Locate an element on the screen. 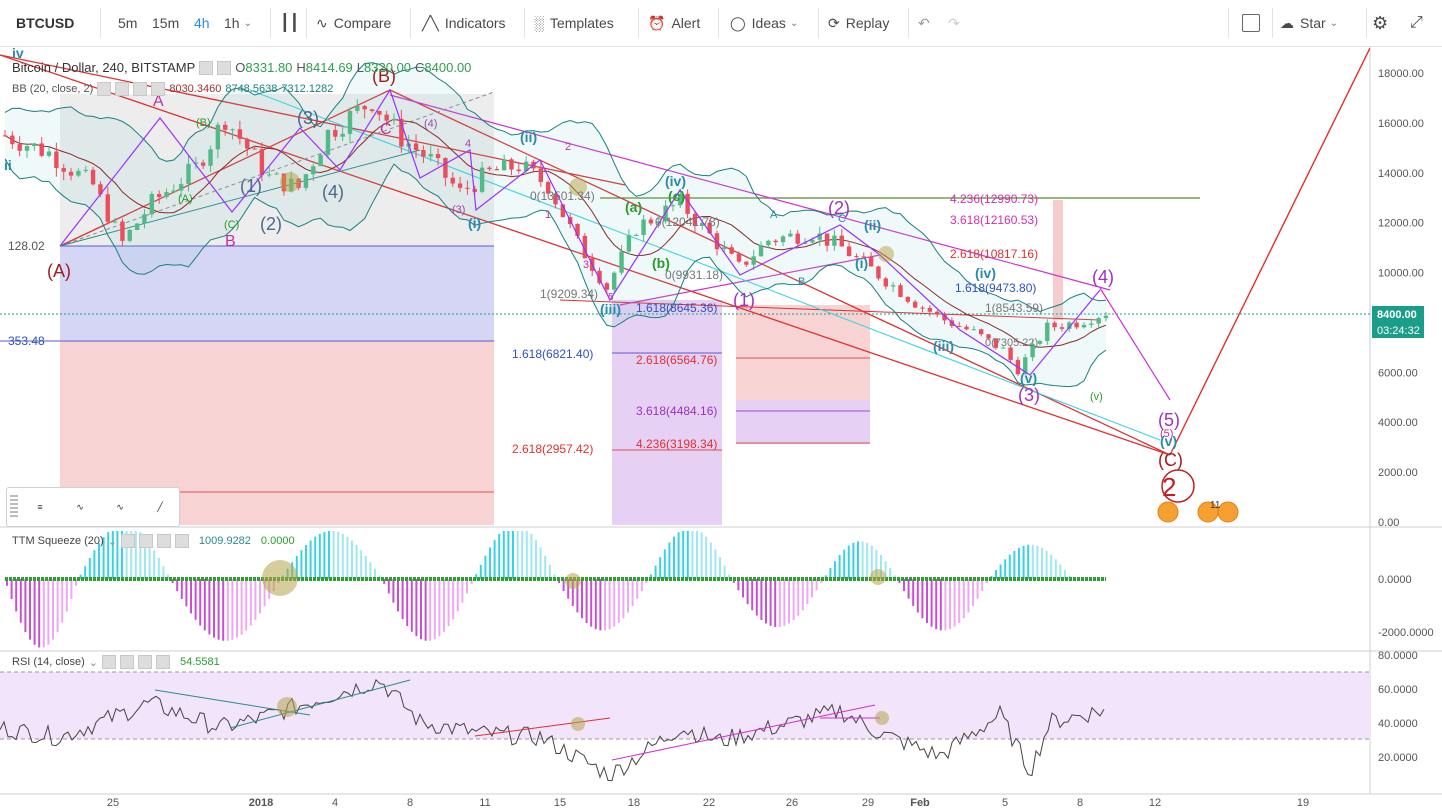 Image resolution: width=1442 pixels, height=810 pixels. undo-button: ↶ is located at coordinates (924, 23).